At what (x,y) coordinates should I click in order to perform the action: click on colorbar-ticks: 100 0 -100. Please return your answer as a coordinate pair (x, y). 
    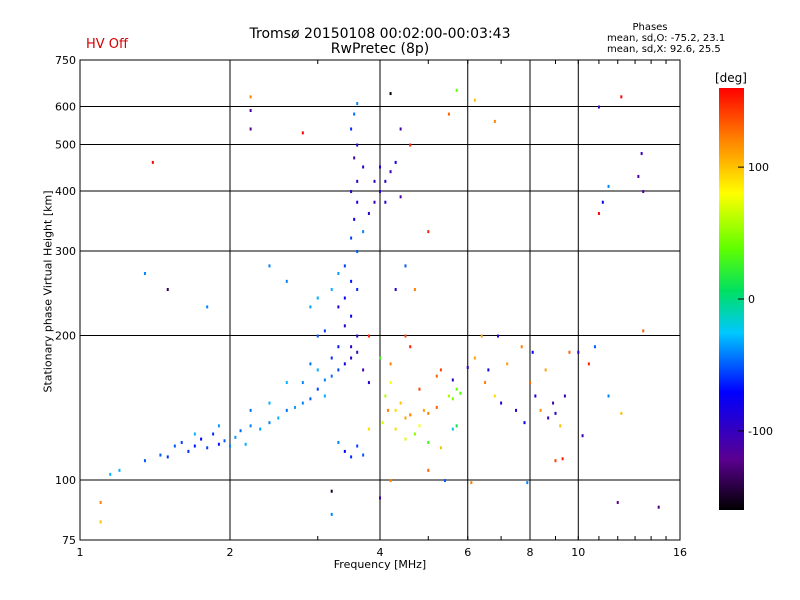
    Looking at the image, I should click on (755, 299).